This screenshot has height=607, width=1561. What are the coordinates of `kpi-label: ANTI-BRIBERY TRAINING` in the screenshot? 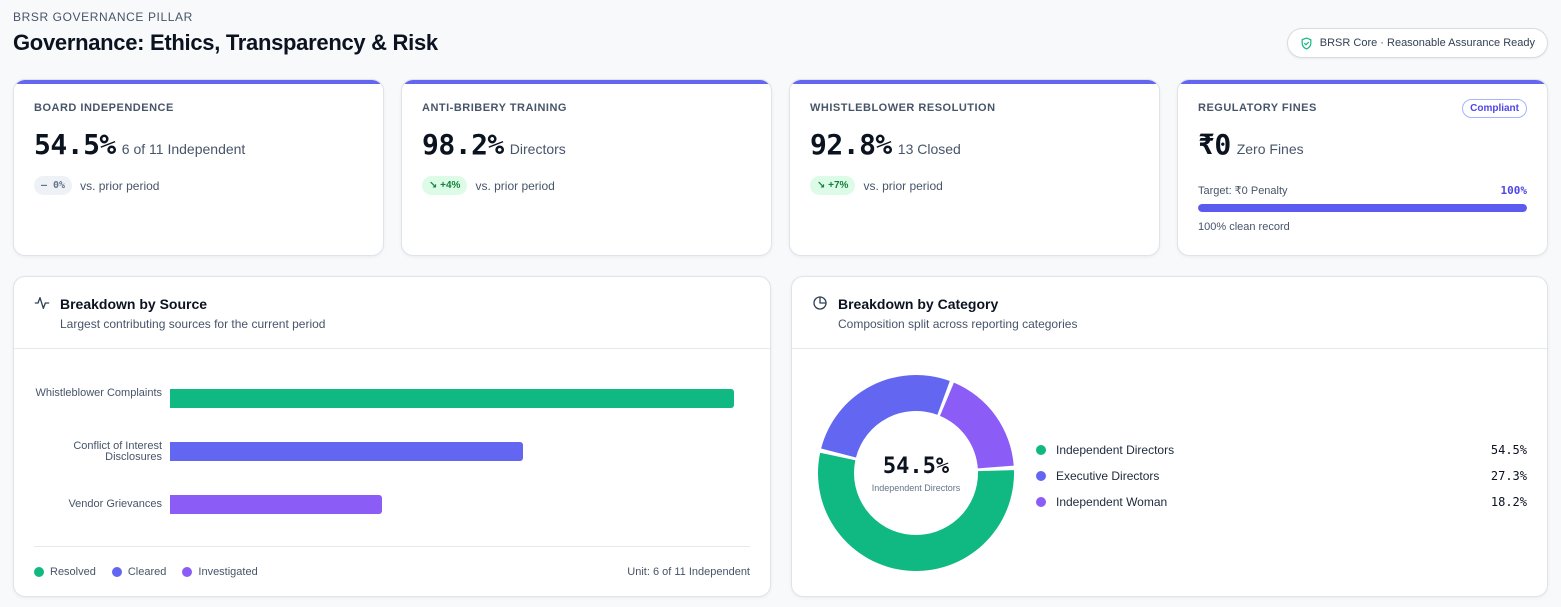 It's located at (494, 108).